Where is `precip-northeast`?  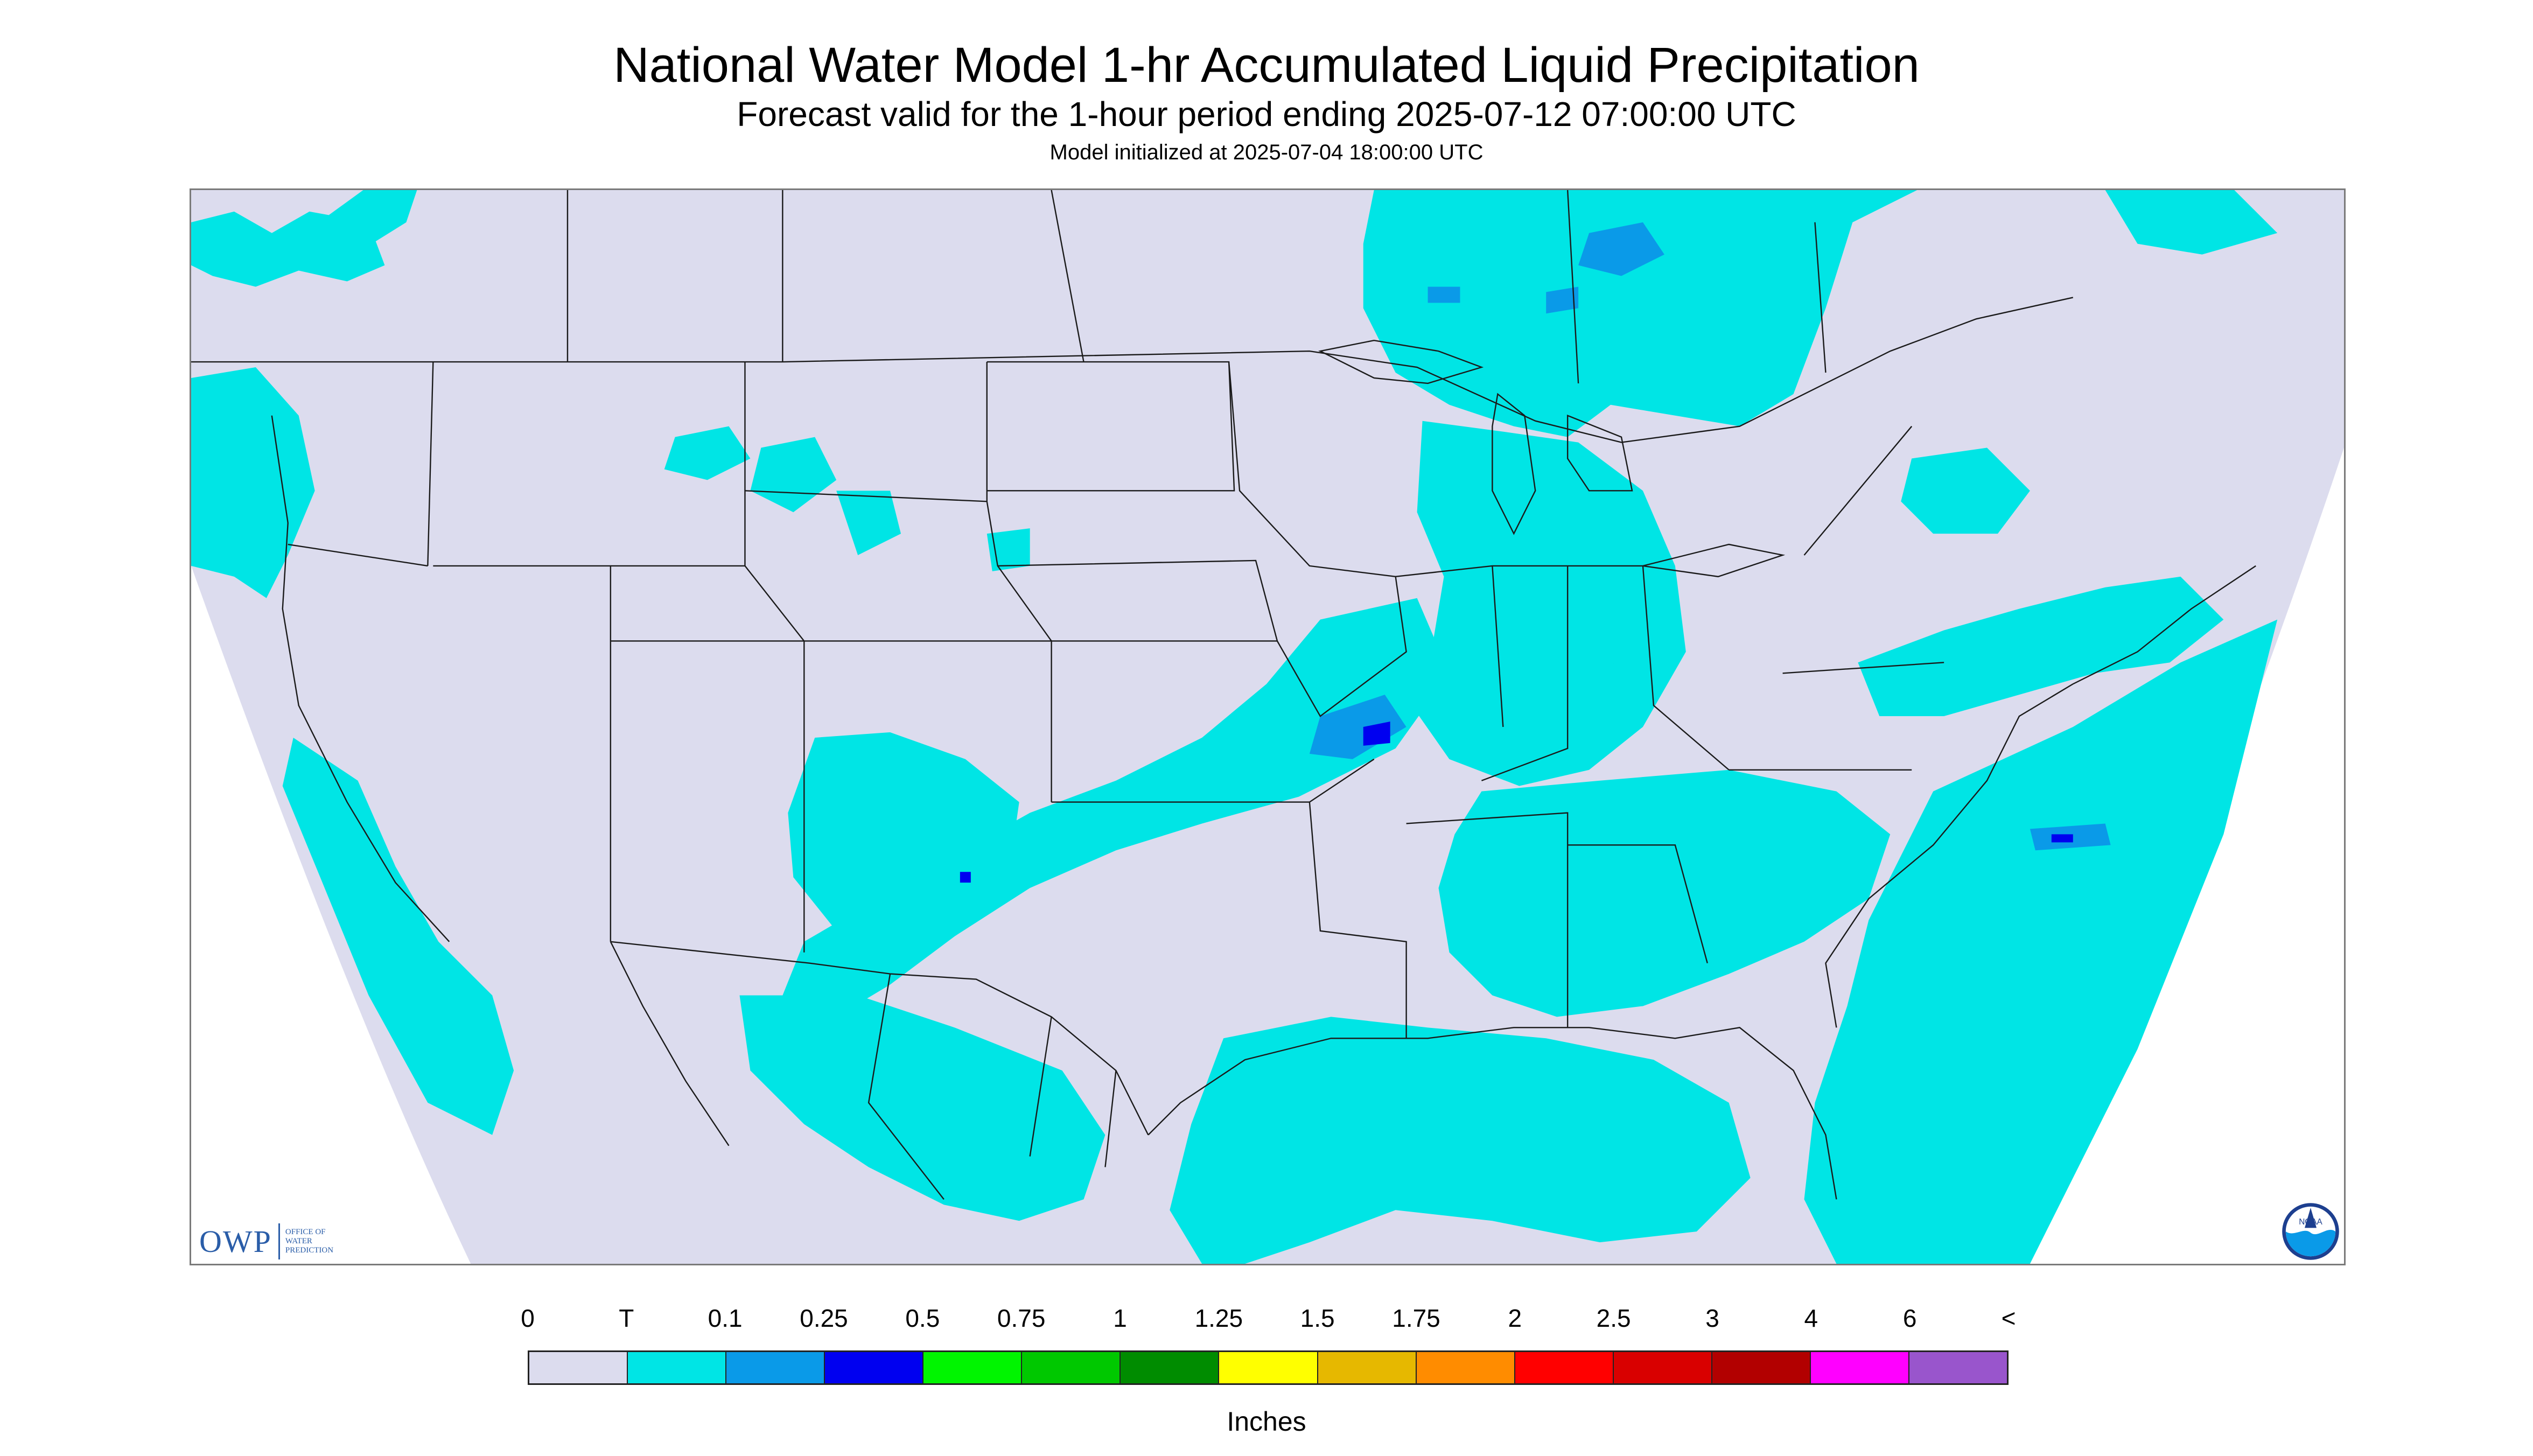
precip-northeast is located at coordinates (2041, 646).